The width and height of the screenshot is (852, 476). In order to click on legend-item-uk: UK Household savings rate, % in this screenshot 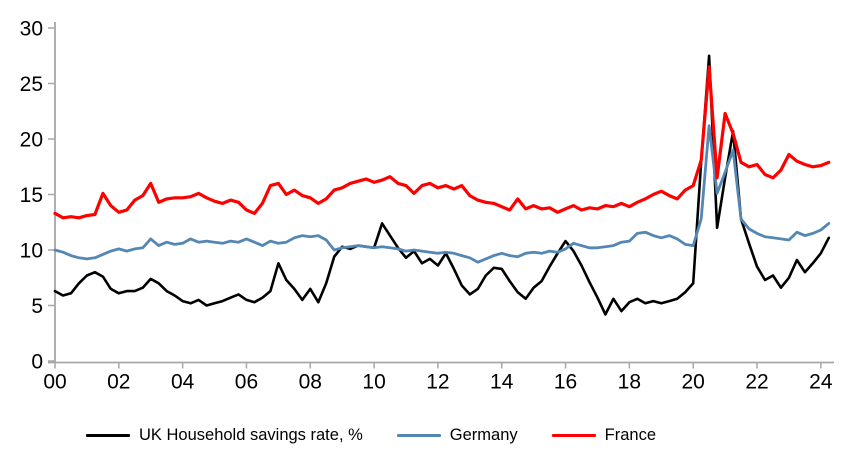, I will do `click(224, 435)`.